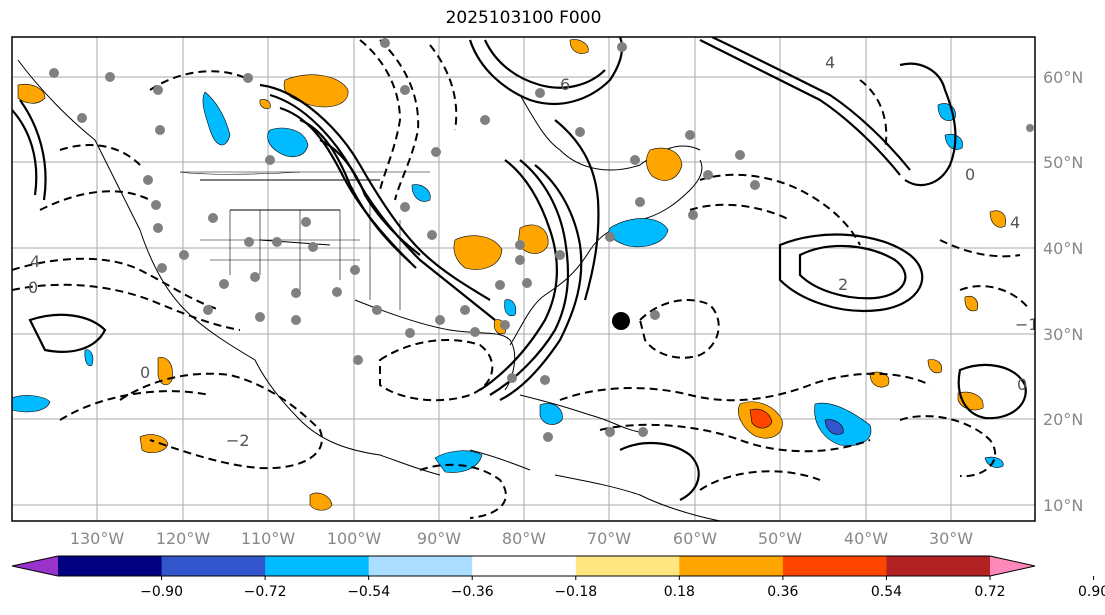  I want to click on map-title: 2025103100 F000, so click(523, 18).